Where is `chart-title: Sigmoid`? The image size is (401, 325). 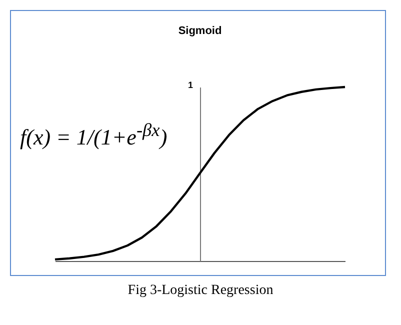 chart-title: Sigmoid is located at coordinates (200, 30).